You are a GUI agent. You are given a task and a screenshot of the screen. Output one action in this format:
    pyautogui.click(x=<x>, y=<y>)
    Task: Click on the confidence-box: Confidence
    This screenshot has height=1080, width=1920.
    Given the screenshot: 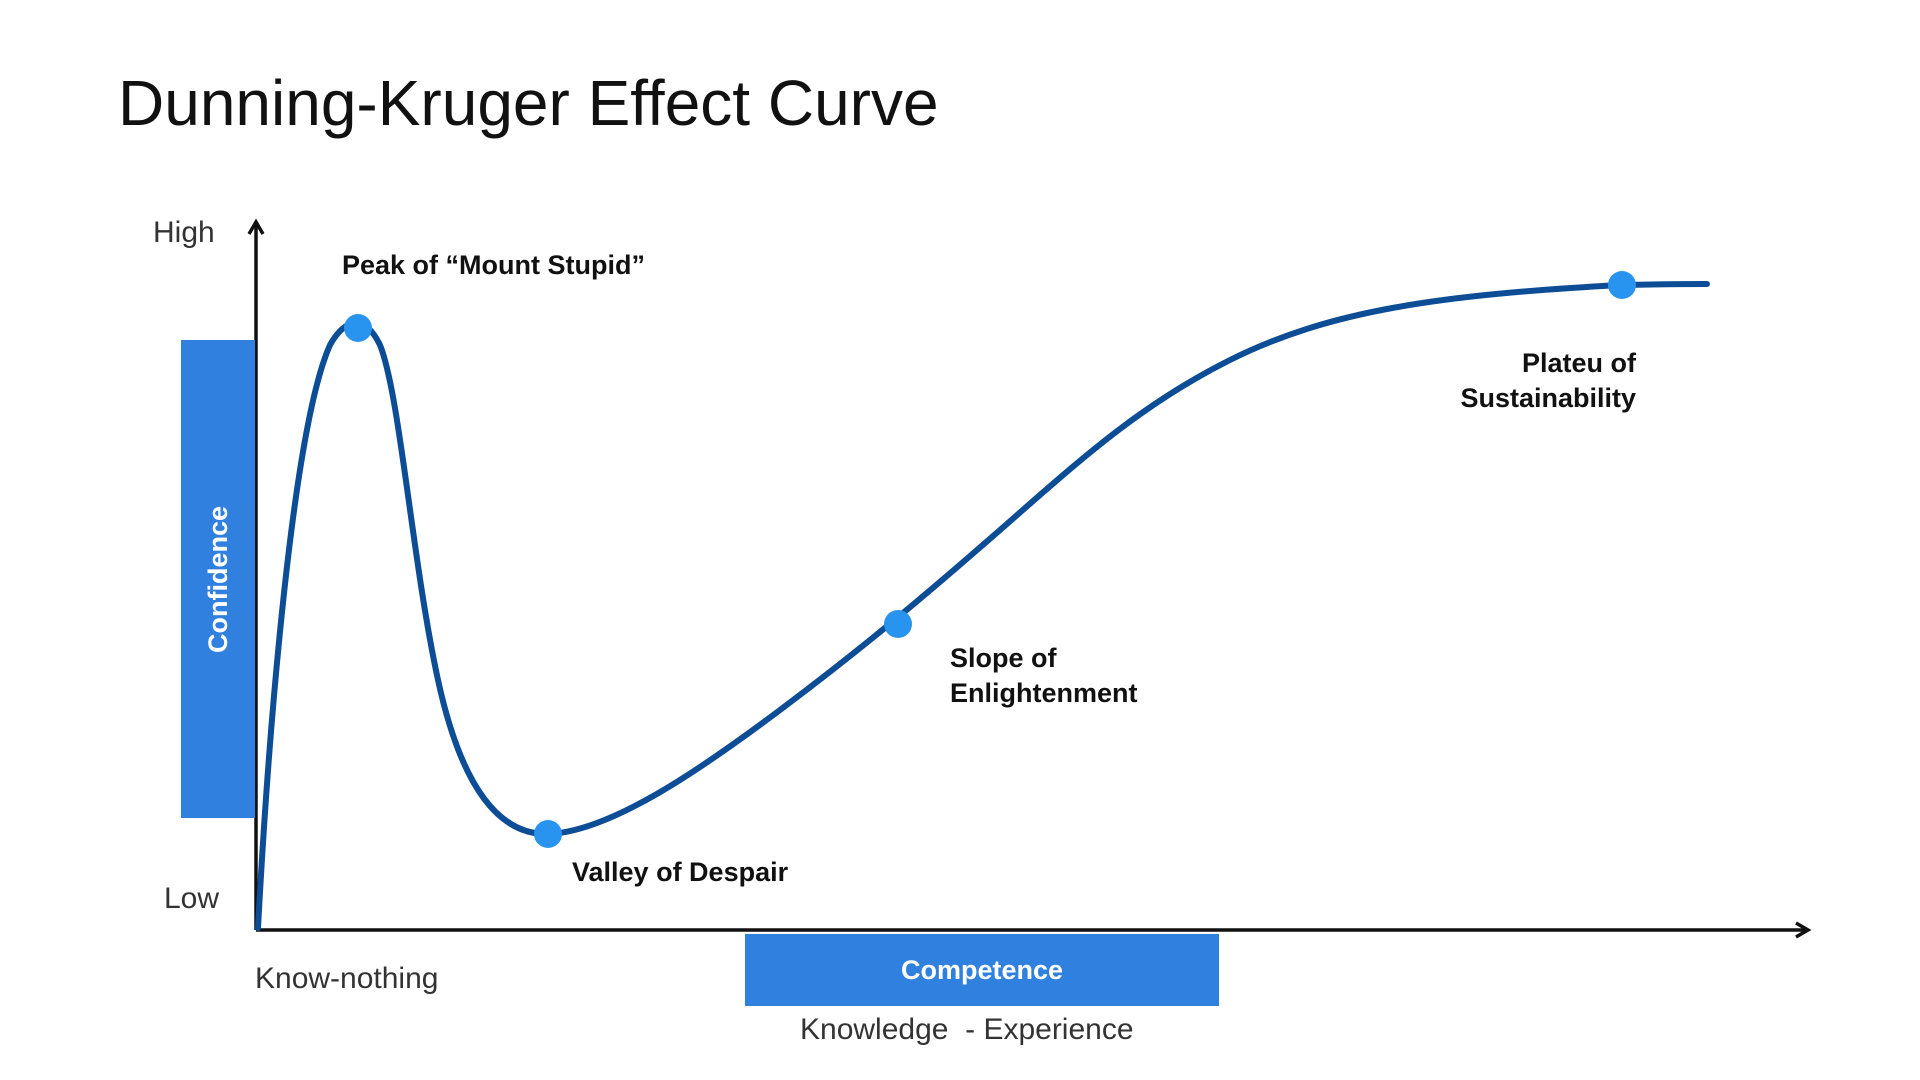 What is the action you would take?
    pyautogui.click(x=218, y=579)
    